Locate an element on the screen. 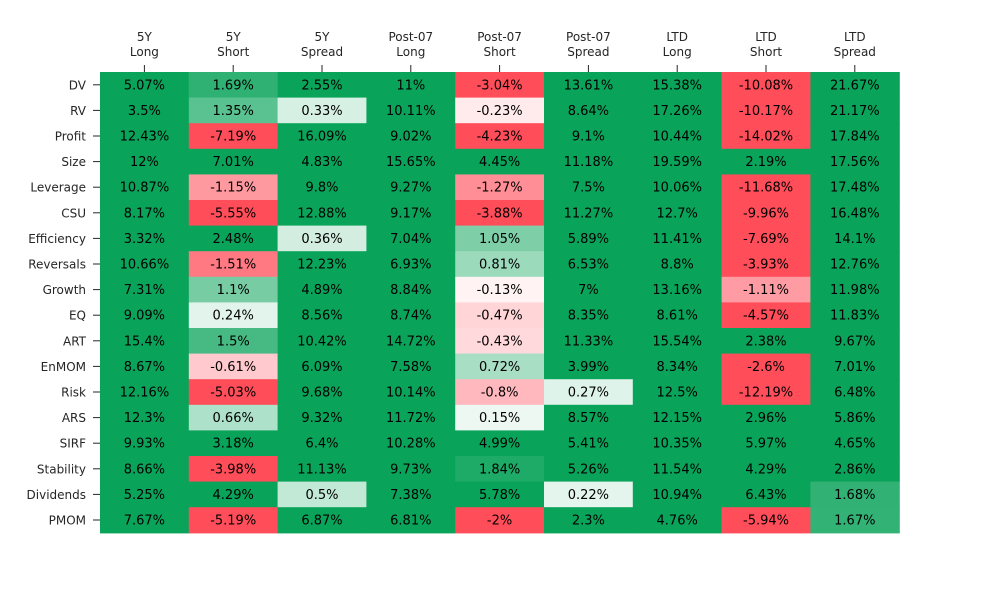 The width and height of the screenshot is (1000, 600). cell-value-label: 17.48% is located at coordinates (855, 188).